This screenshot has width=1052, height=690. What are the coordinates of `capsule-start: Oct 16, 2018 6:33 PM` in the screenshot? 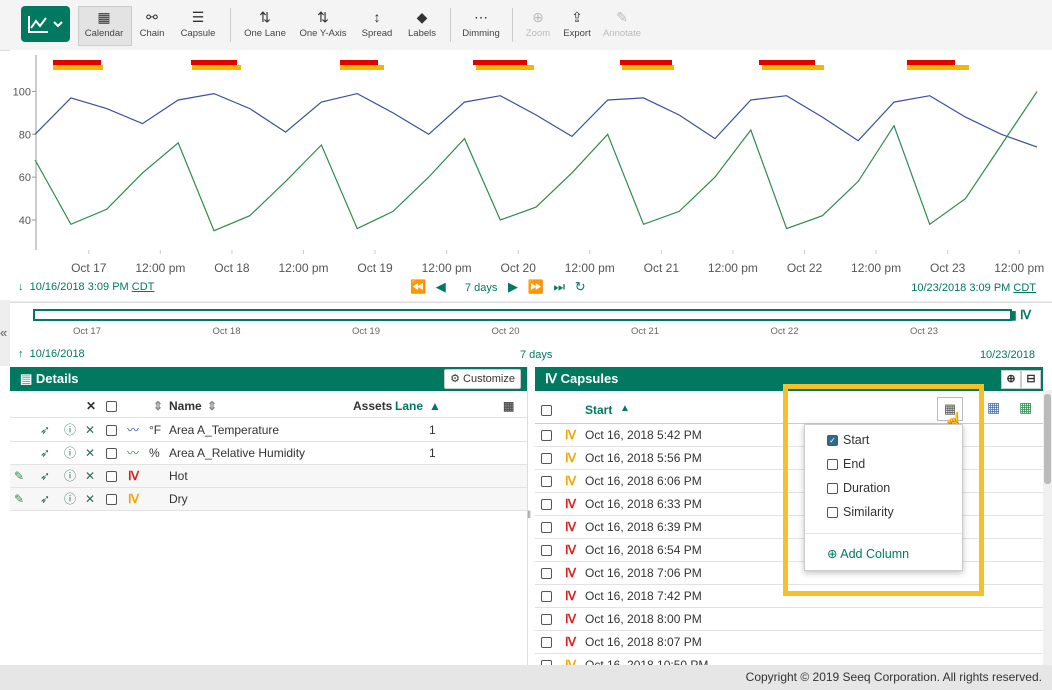 It's located at (643, 504).